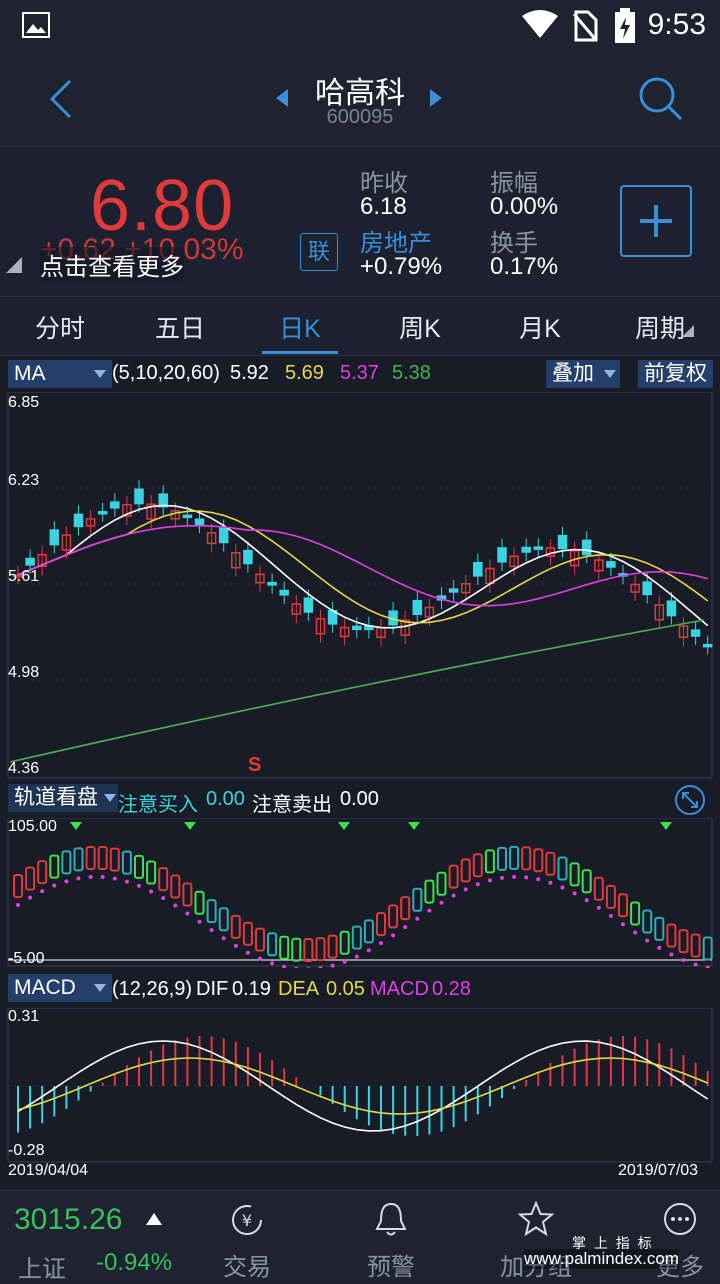  I want to click on ma10-line, so click(363, 567).